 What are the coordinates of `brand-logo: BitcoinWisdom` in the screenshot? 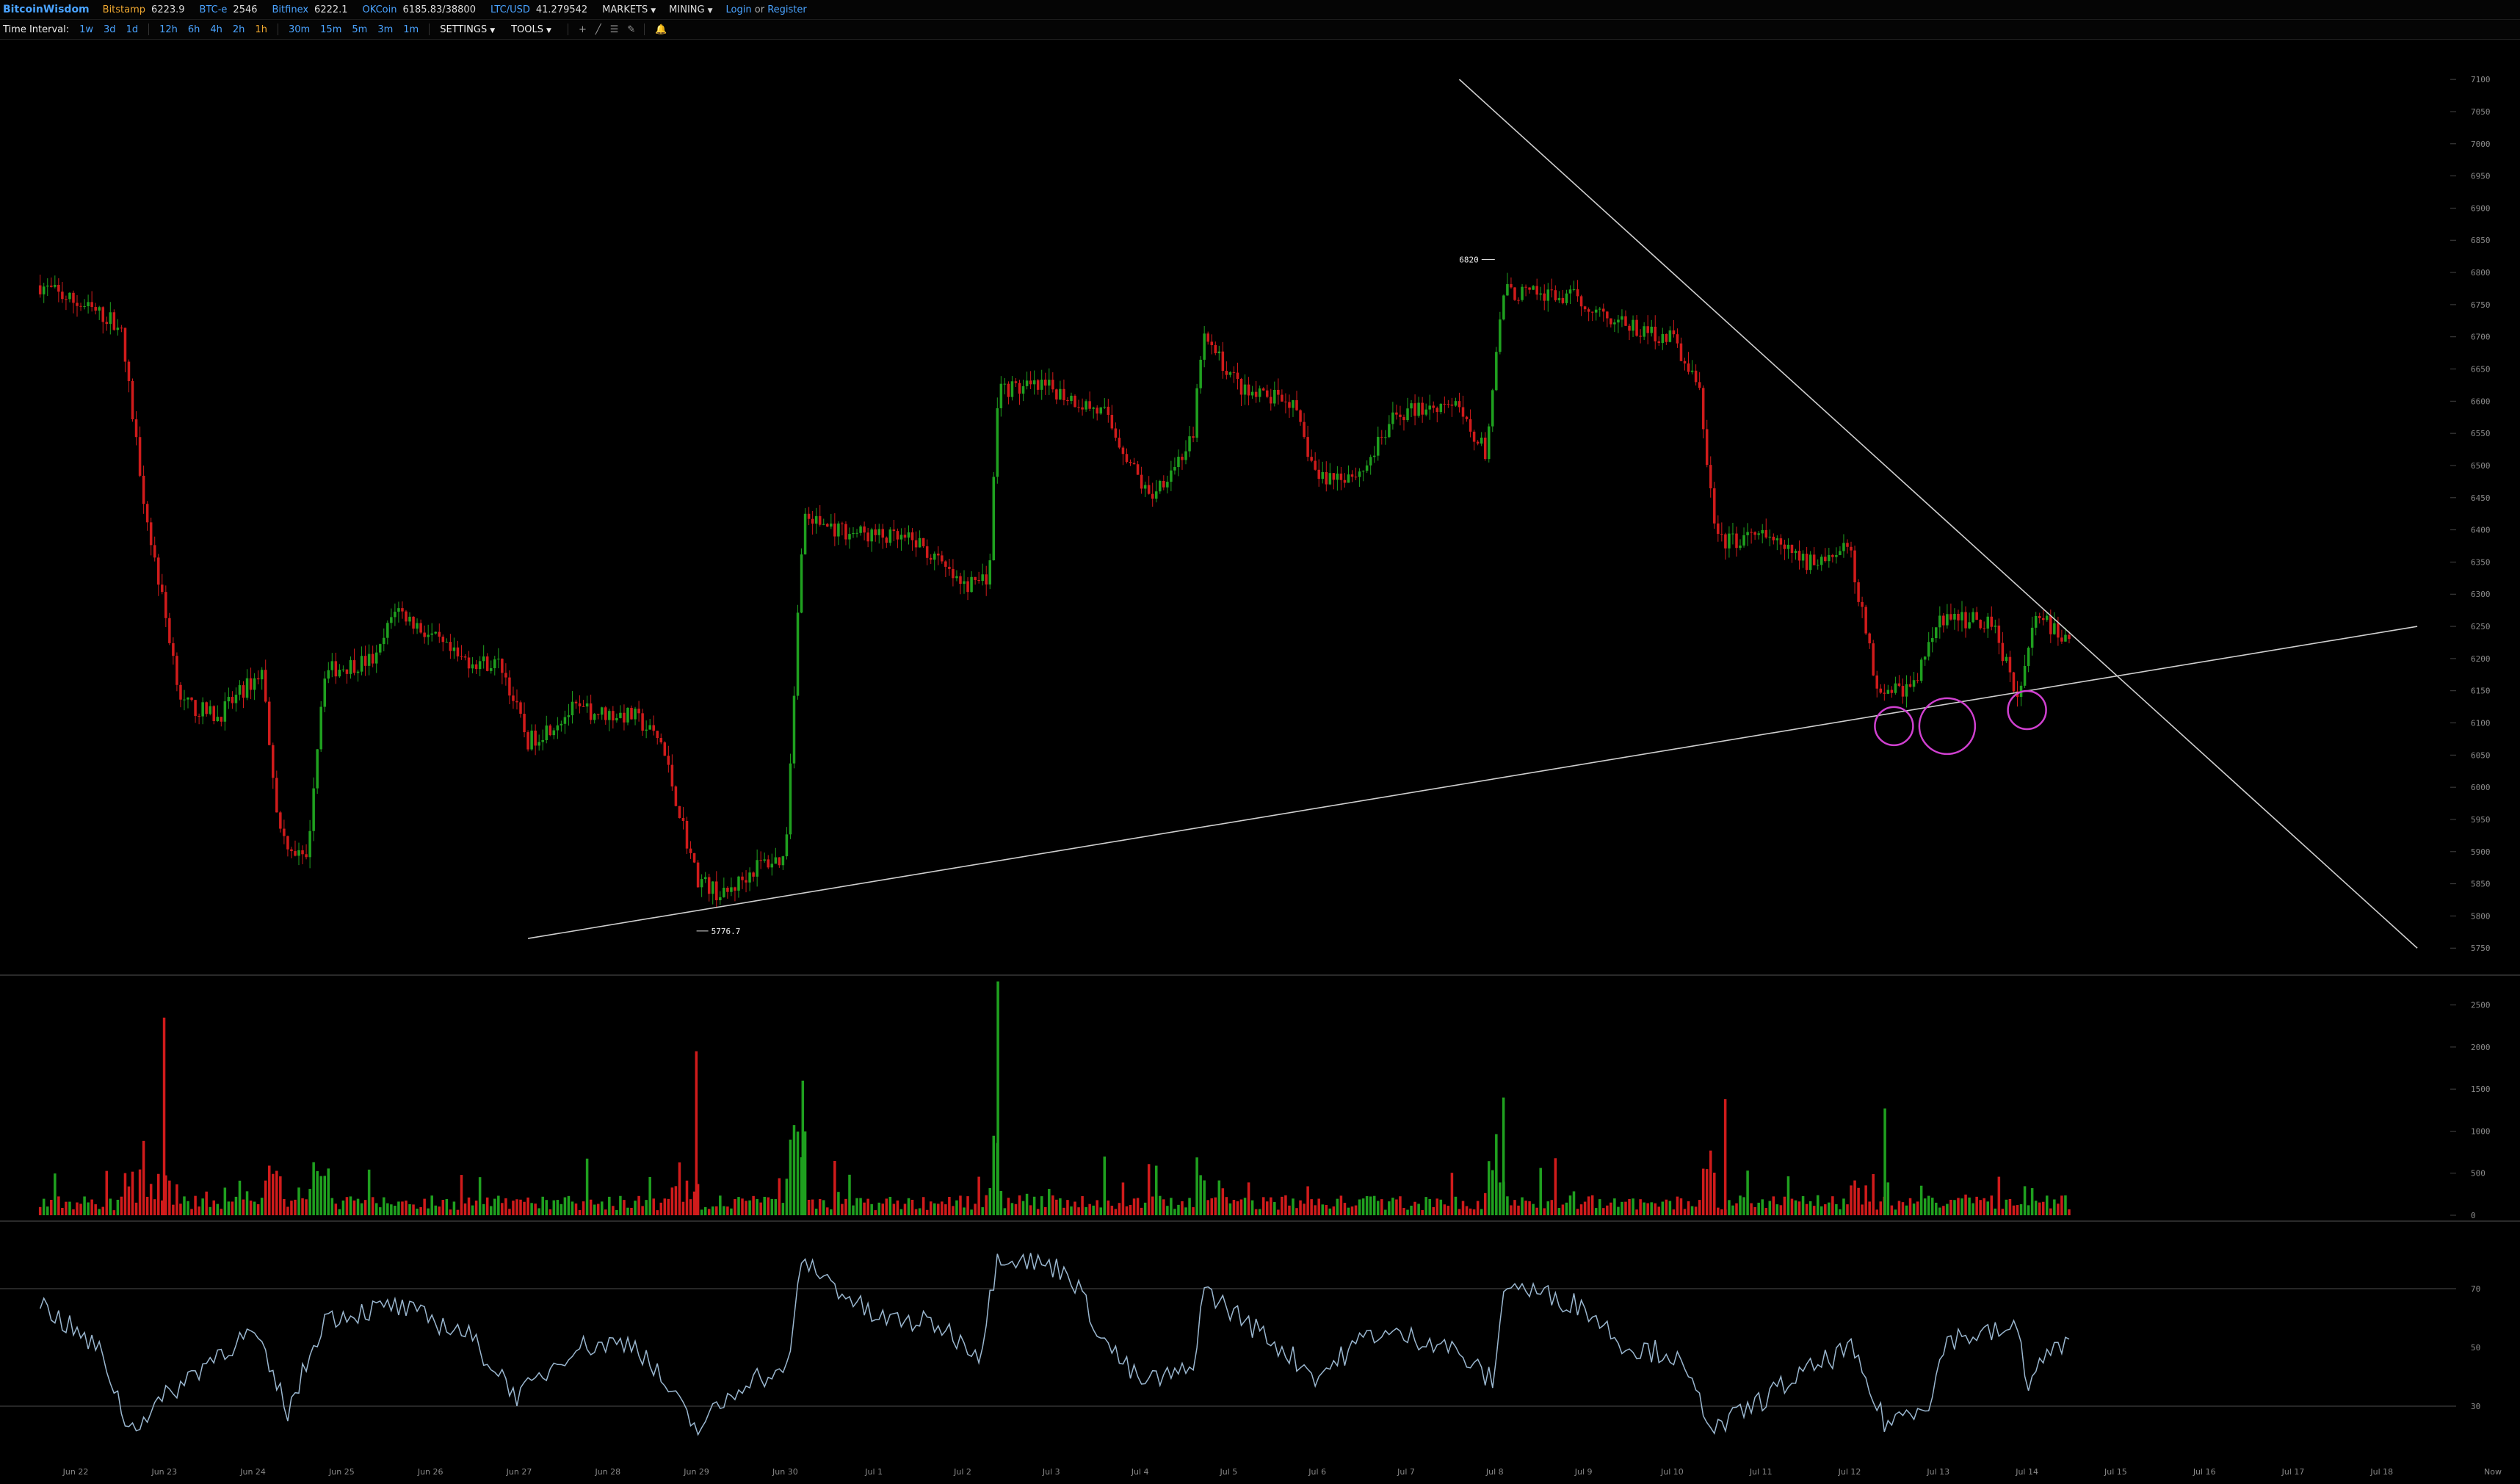 It's located at (46, 9).